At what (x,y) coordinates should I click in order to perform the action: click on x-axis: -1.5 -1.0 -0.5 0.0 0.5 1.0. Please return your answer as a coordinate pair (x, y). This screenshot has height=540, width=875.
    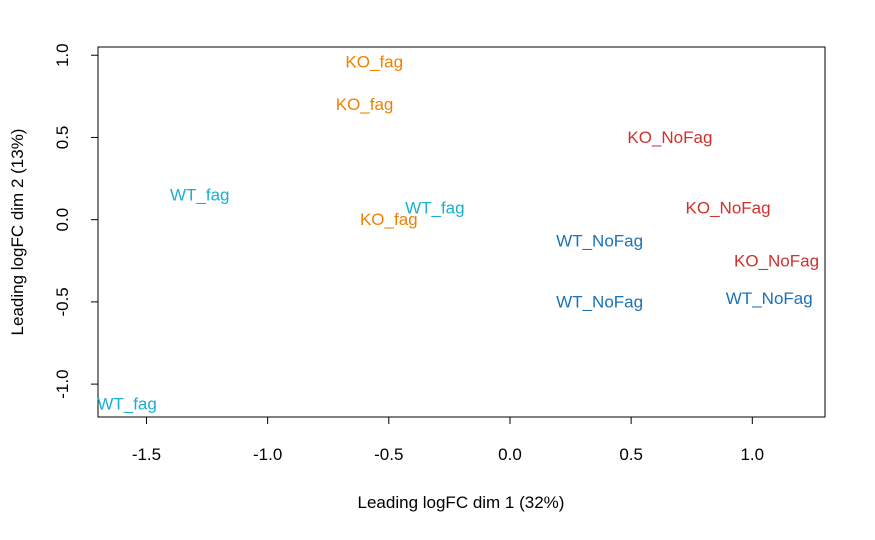
    Looking at the image, I should click on (448, 440).